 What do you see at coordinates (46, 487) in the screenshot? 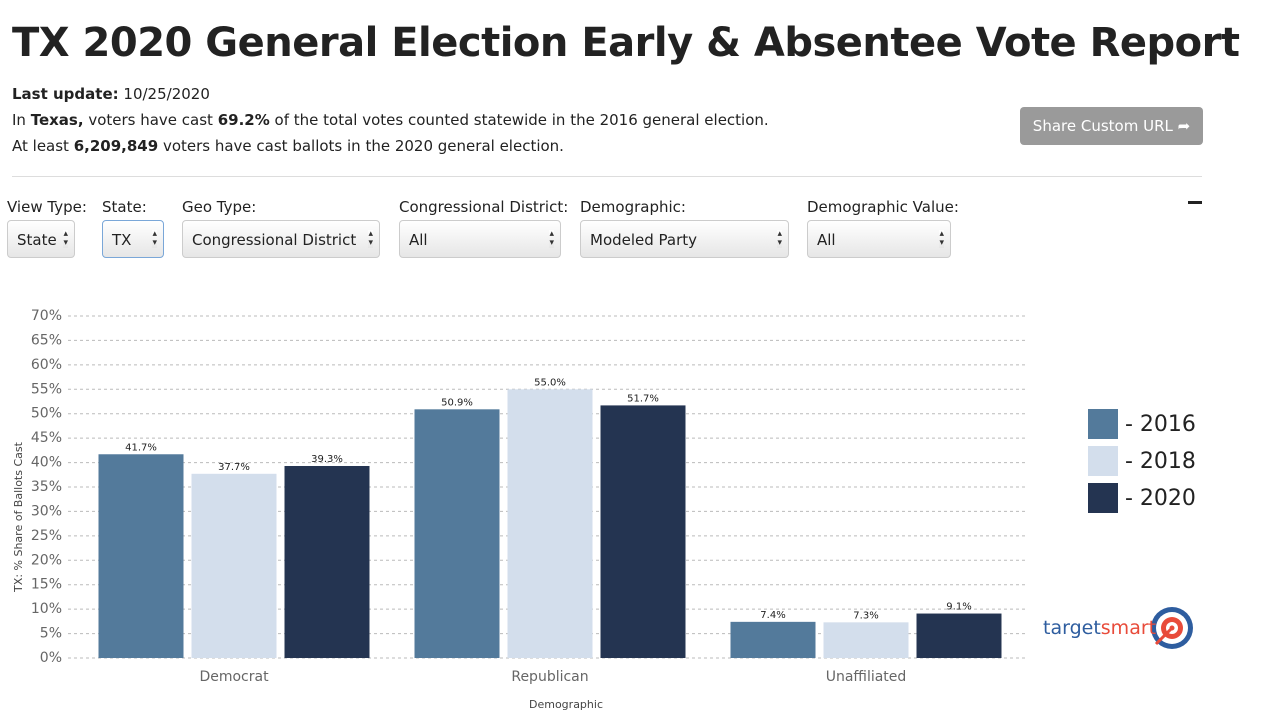
I see `y-tick-label: 35%` at bounding box center [46, 487].